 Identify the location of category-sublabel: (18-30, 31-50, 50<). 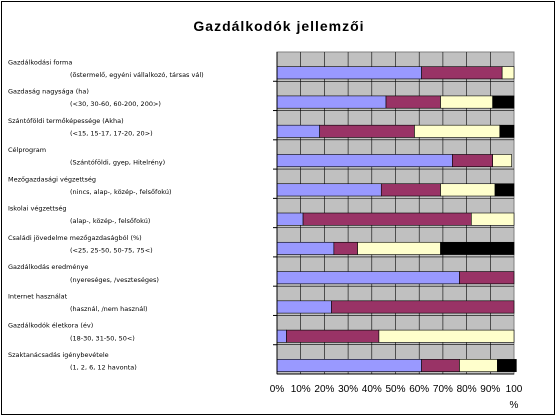
(102, 338).